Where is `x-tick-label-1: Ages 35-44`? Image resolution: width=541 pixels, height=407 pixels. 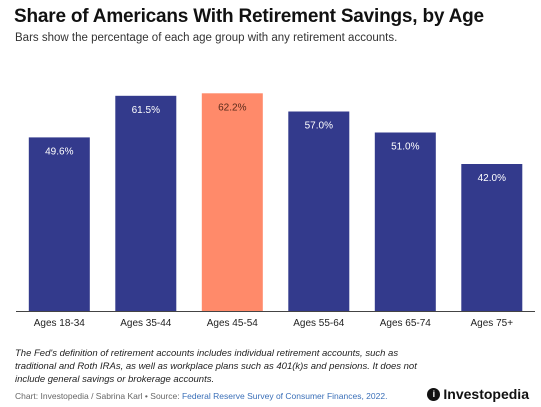 x-tick-label-1: Ages 35-44 is located at coordinates (146, 323).